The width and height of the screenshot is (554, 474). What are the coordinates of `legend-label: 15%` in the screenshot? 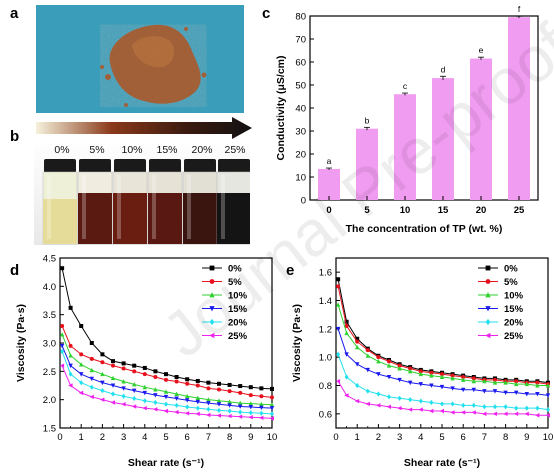 It's located at (238, 309).